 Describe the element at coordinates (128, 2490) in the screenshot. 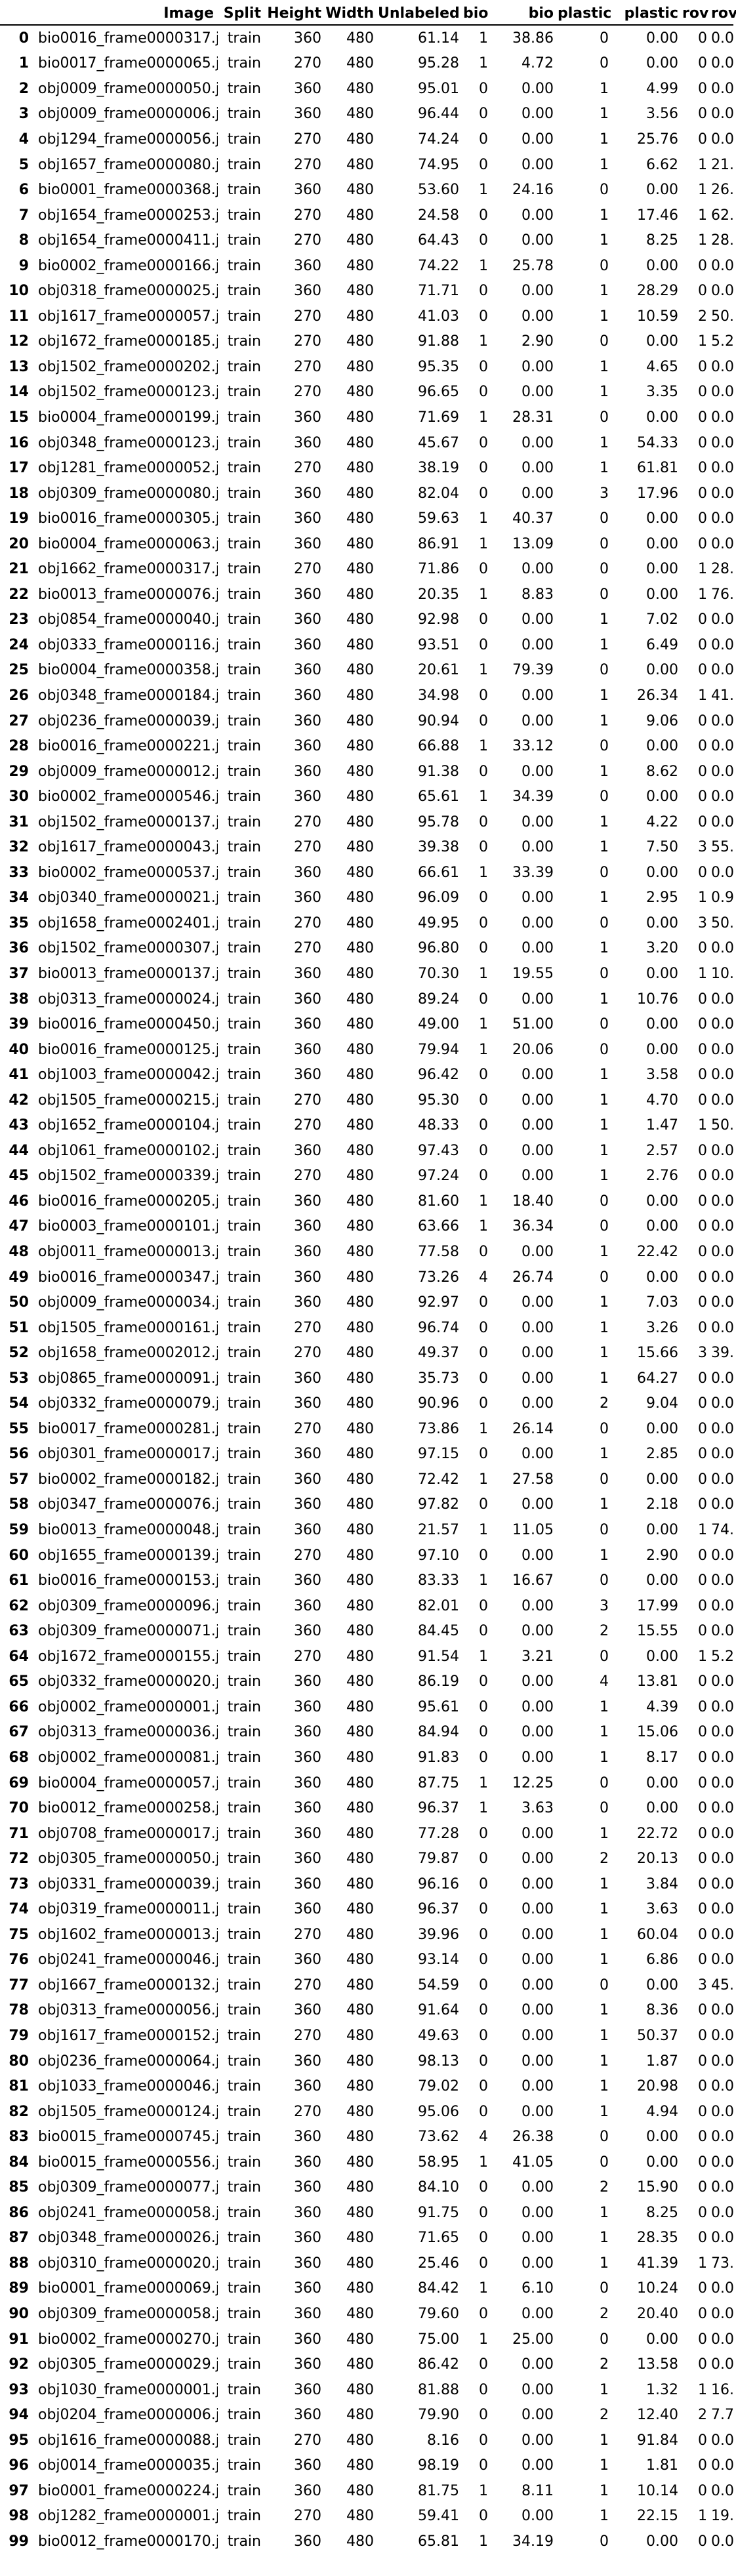

I see `cell-image: bio0001_frame0000224.jpg` at that location.